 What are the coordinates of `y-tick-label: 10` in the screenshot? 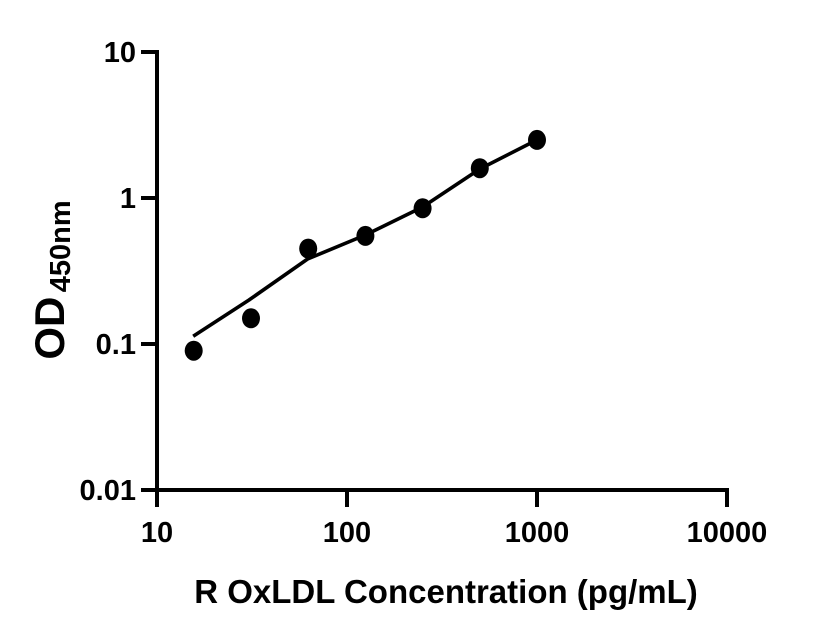 It's located at (120, 53).